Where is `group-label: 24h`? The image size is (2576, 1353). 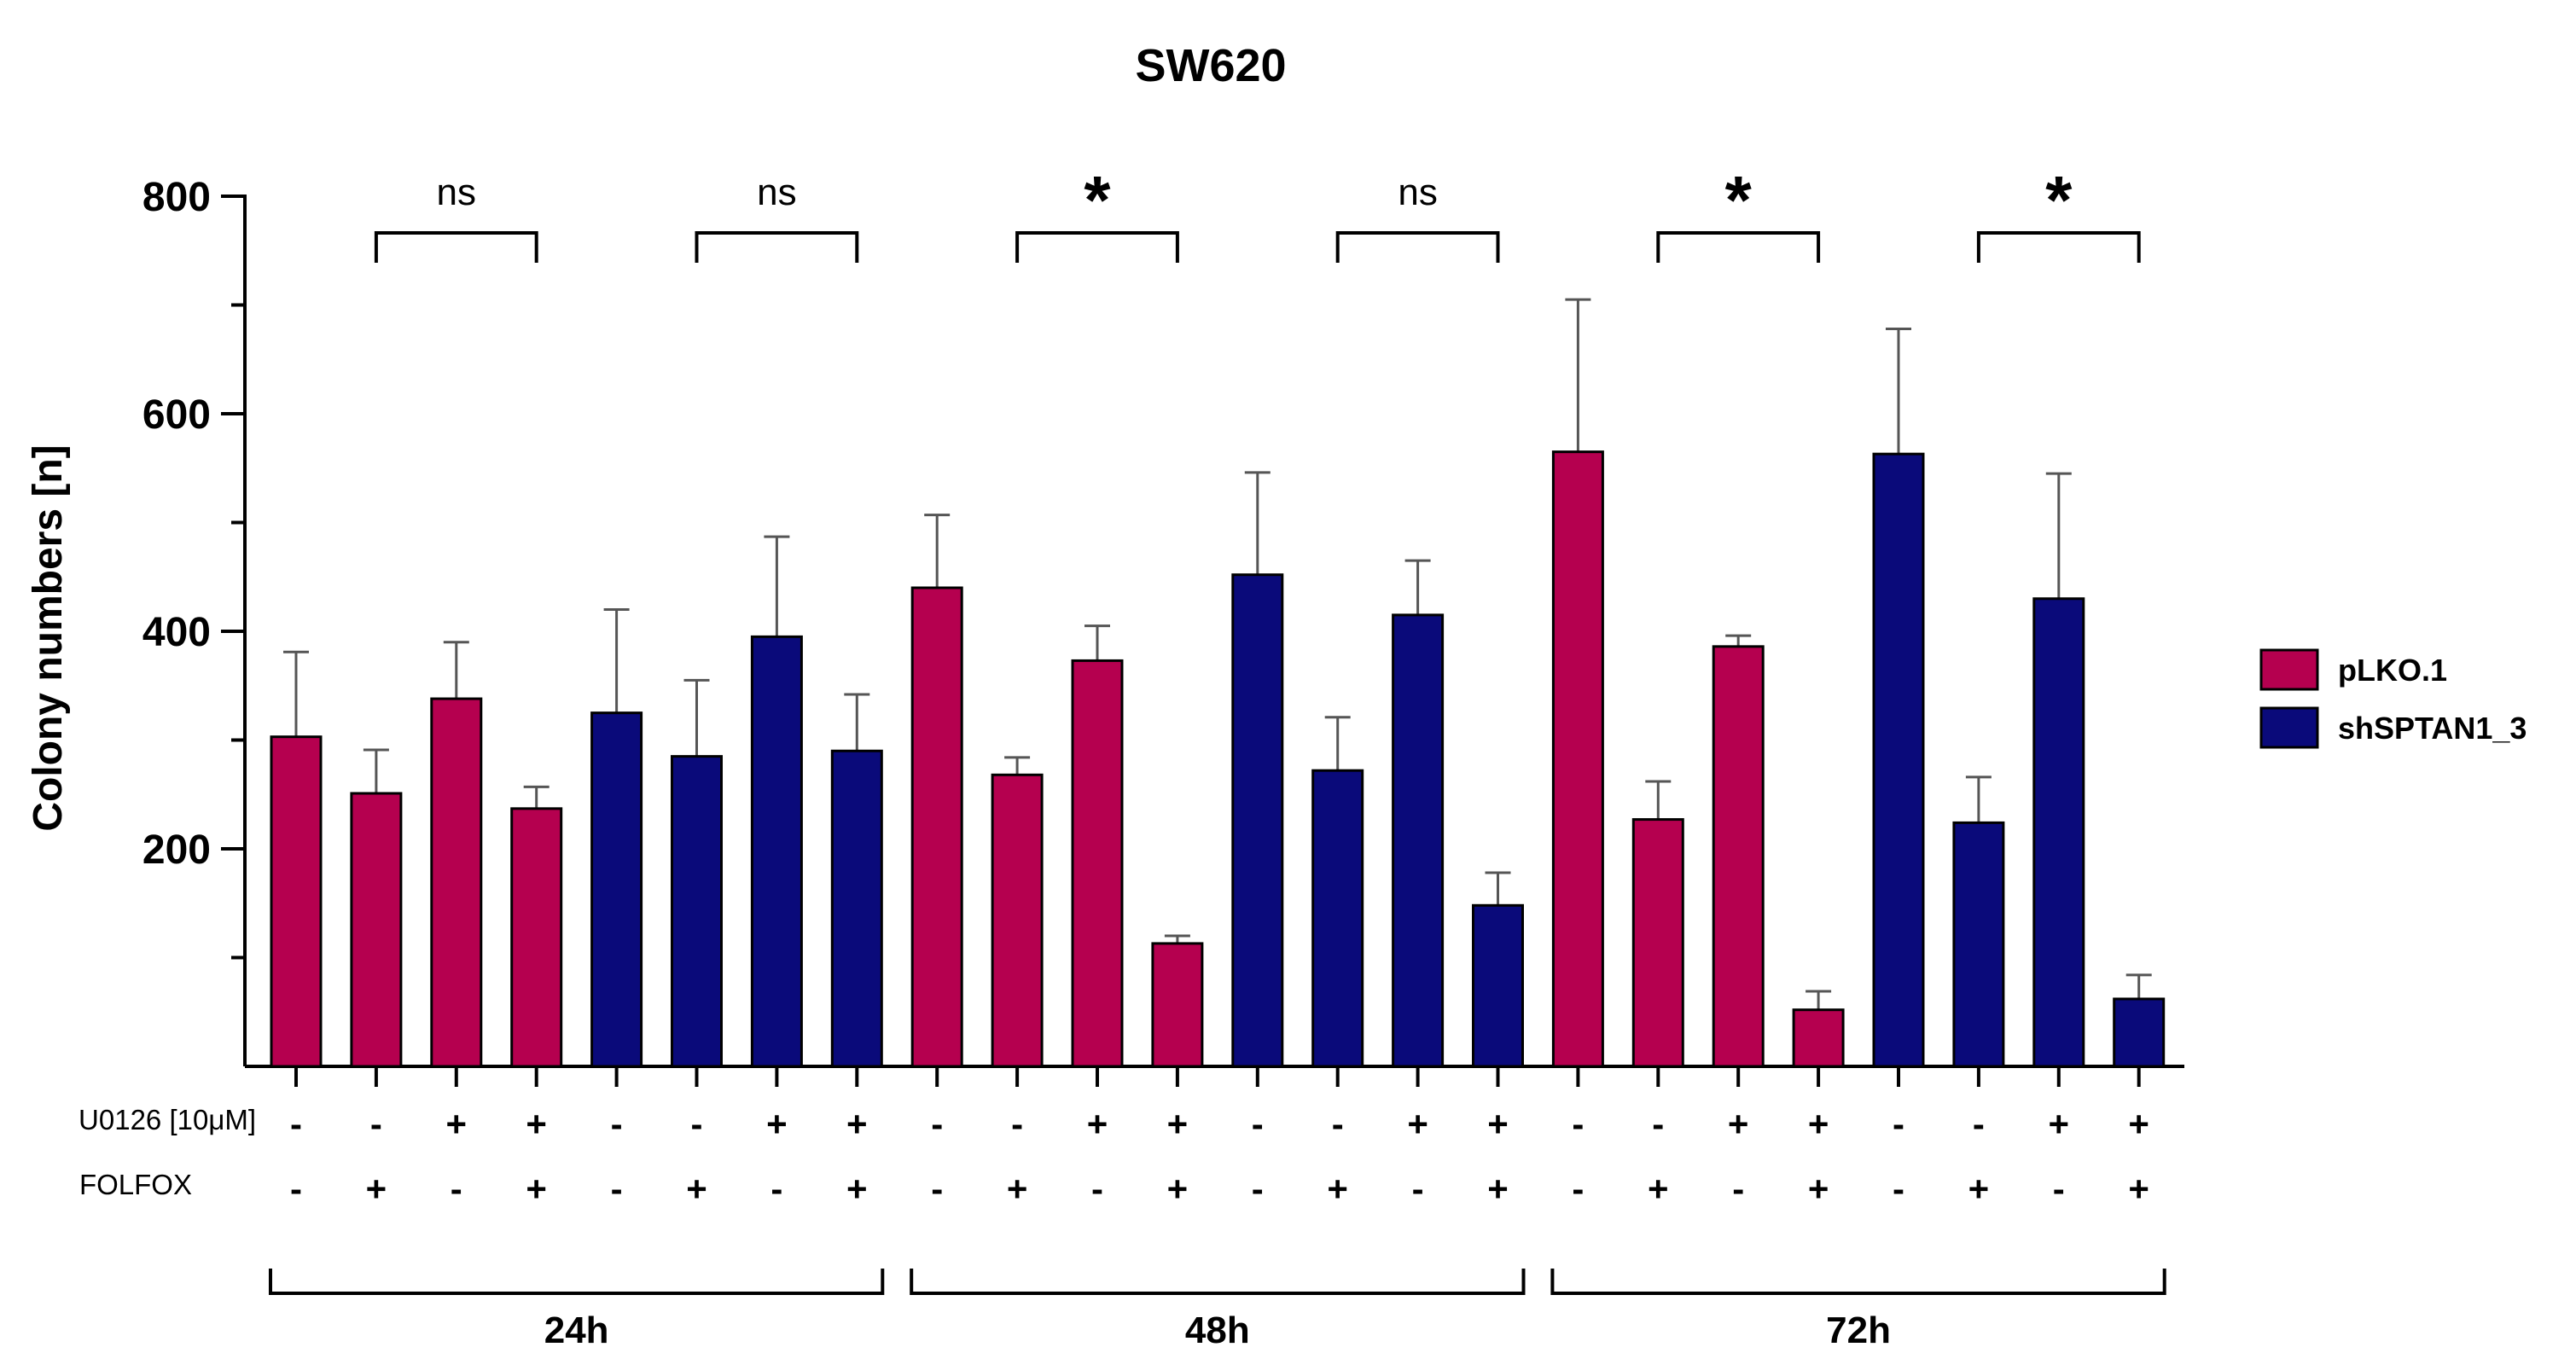
group-label: 24h is located at coordinates (576, 1330).